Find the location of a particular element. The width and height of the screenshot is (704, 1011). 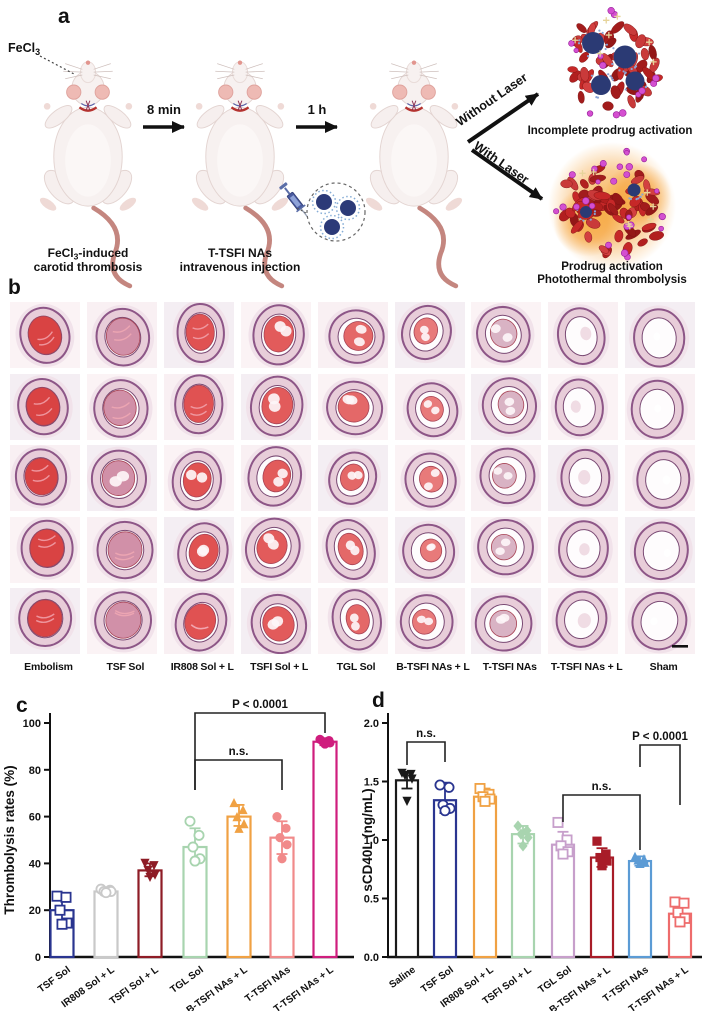

y-tick-label: 0.5 is located at coordinates (371, 900).